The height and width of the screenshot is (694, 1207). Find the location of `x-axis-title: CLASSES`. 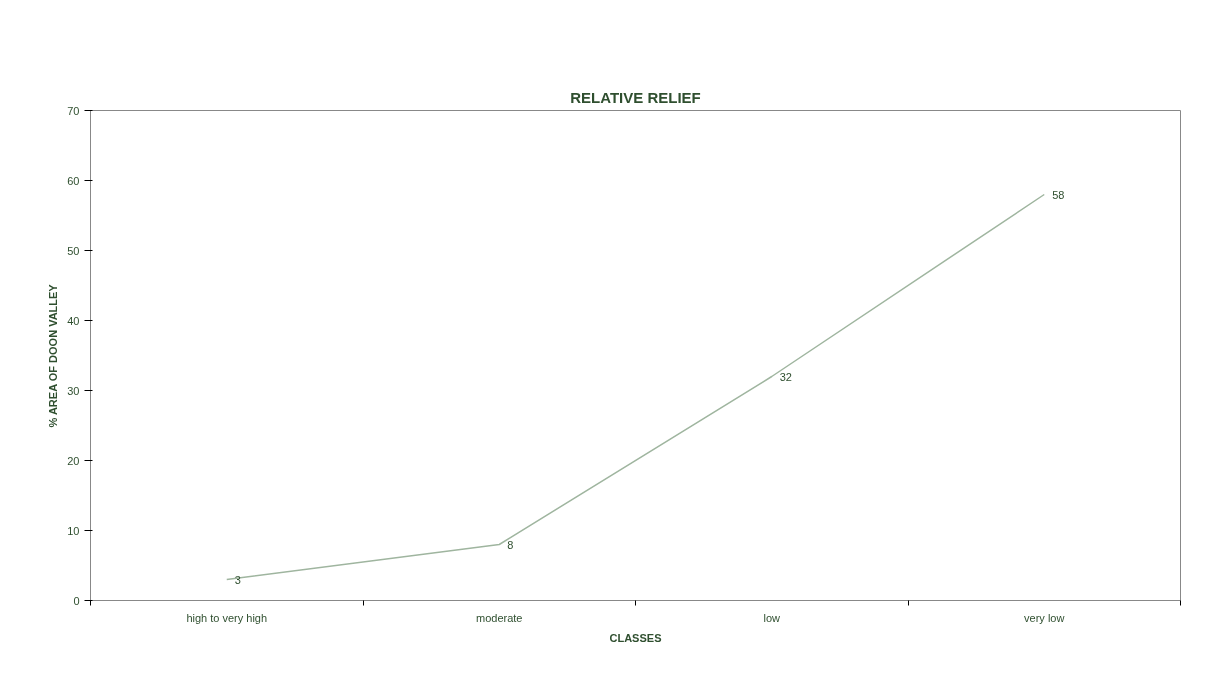

x-axis-title: CLASSES is located at coordinates (635, 637).